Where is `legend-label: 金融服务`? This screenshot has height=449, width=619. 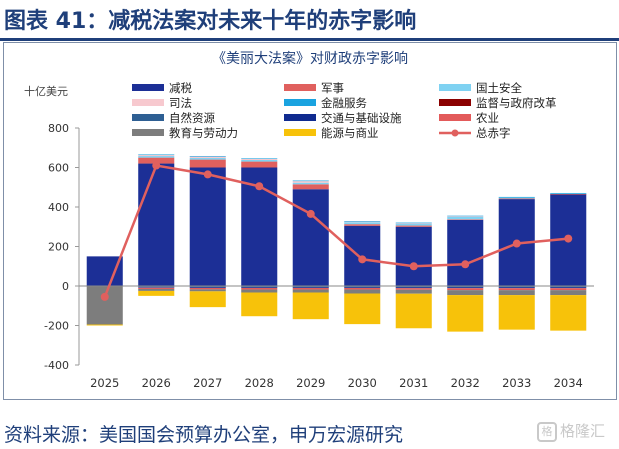 legend-label: 金融服务 is located at coordinates (344, 103).